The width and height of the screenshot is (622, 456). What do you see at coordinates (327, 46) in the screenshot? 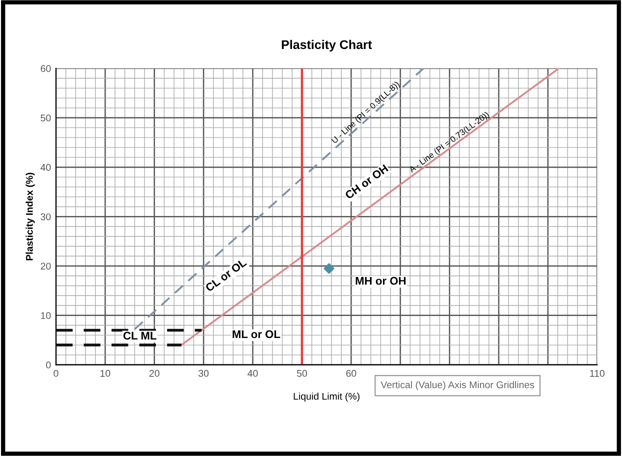
I see `chart-title: Plasticity Chart` at bounding box center [327, 46].